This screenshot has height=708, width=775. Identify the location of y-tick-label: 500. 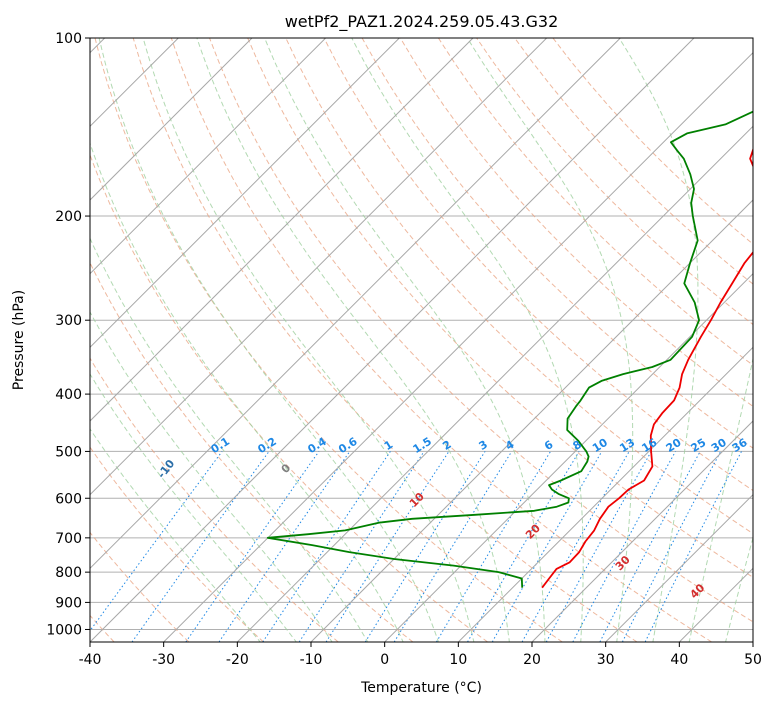
(68, 452).